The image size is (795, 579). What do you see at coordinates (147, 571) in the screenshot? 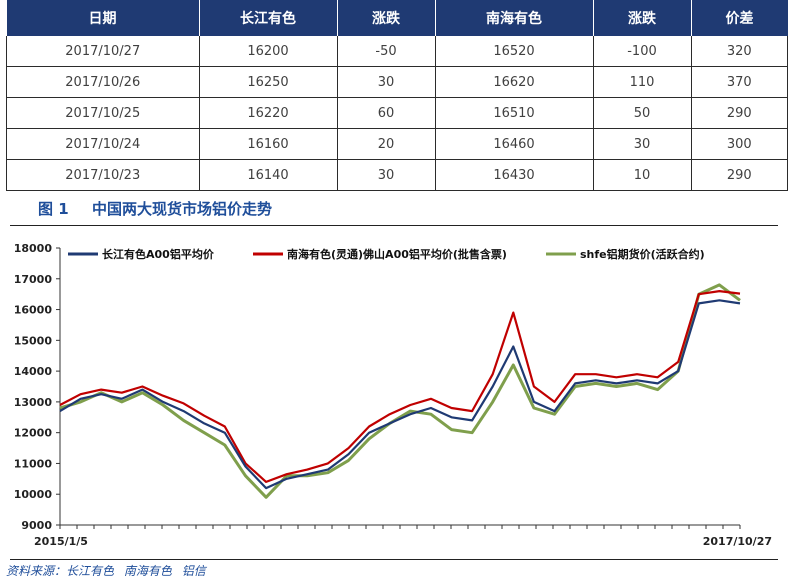
I see `source-item: 南海有色` at bounding box center [147, 571].